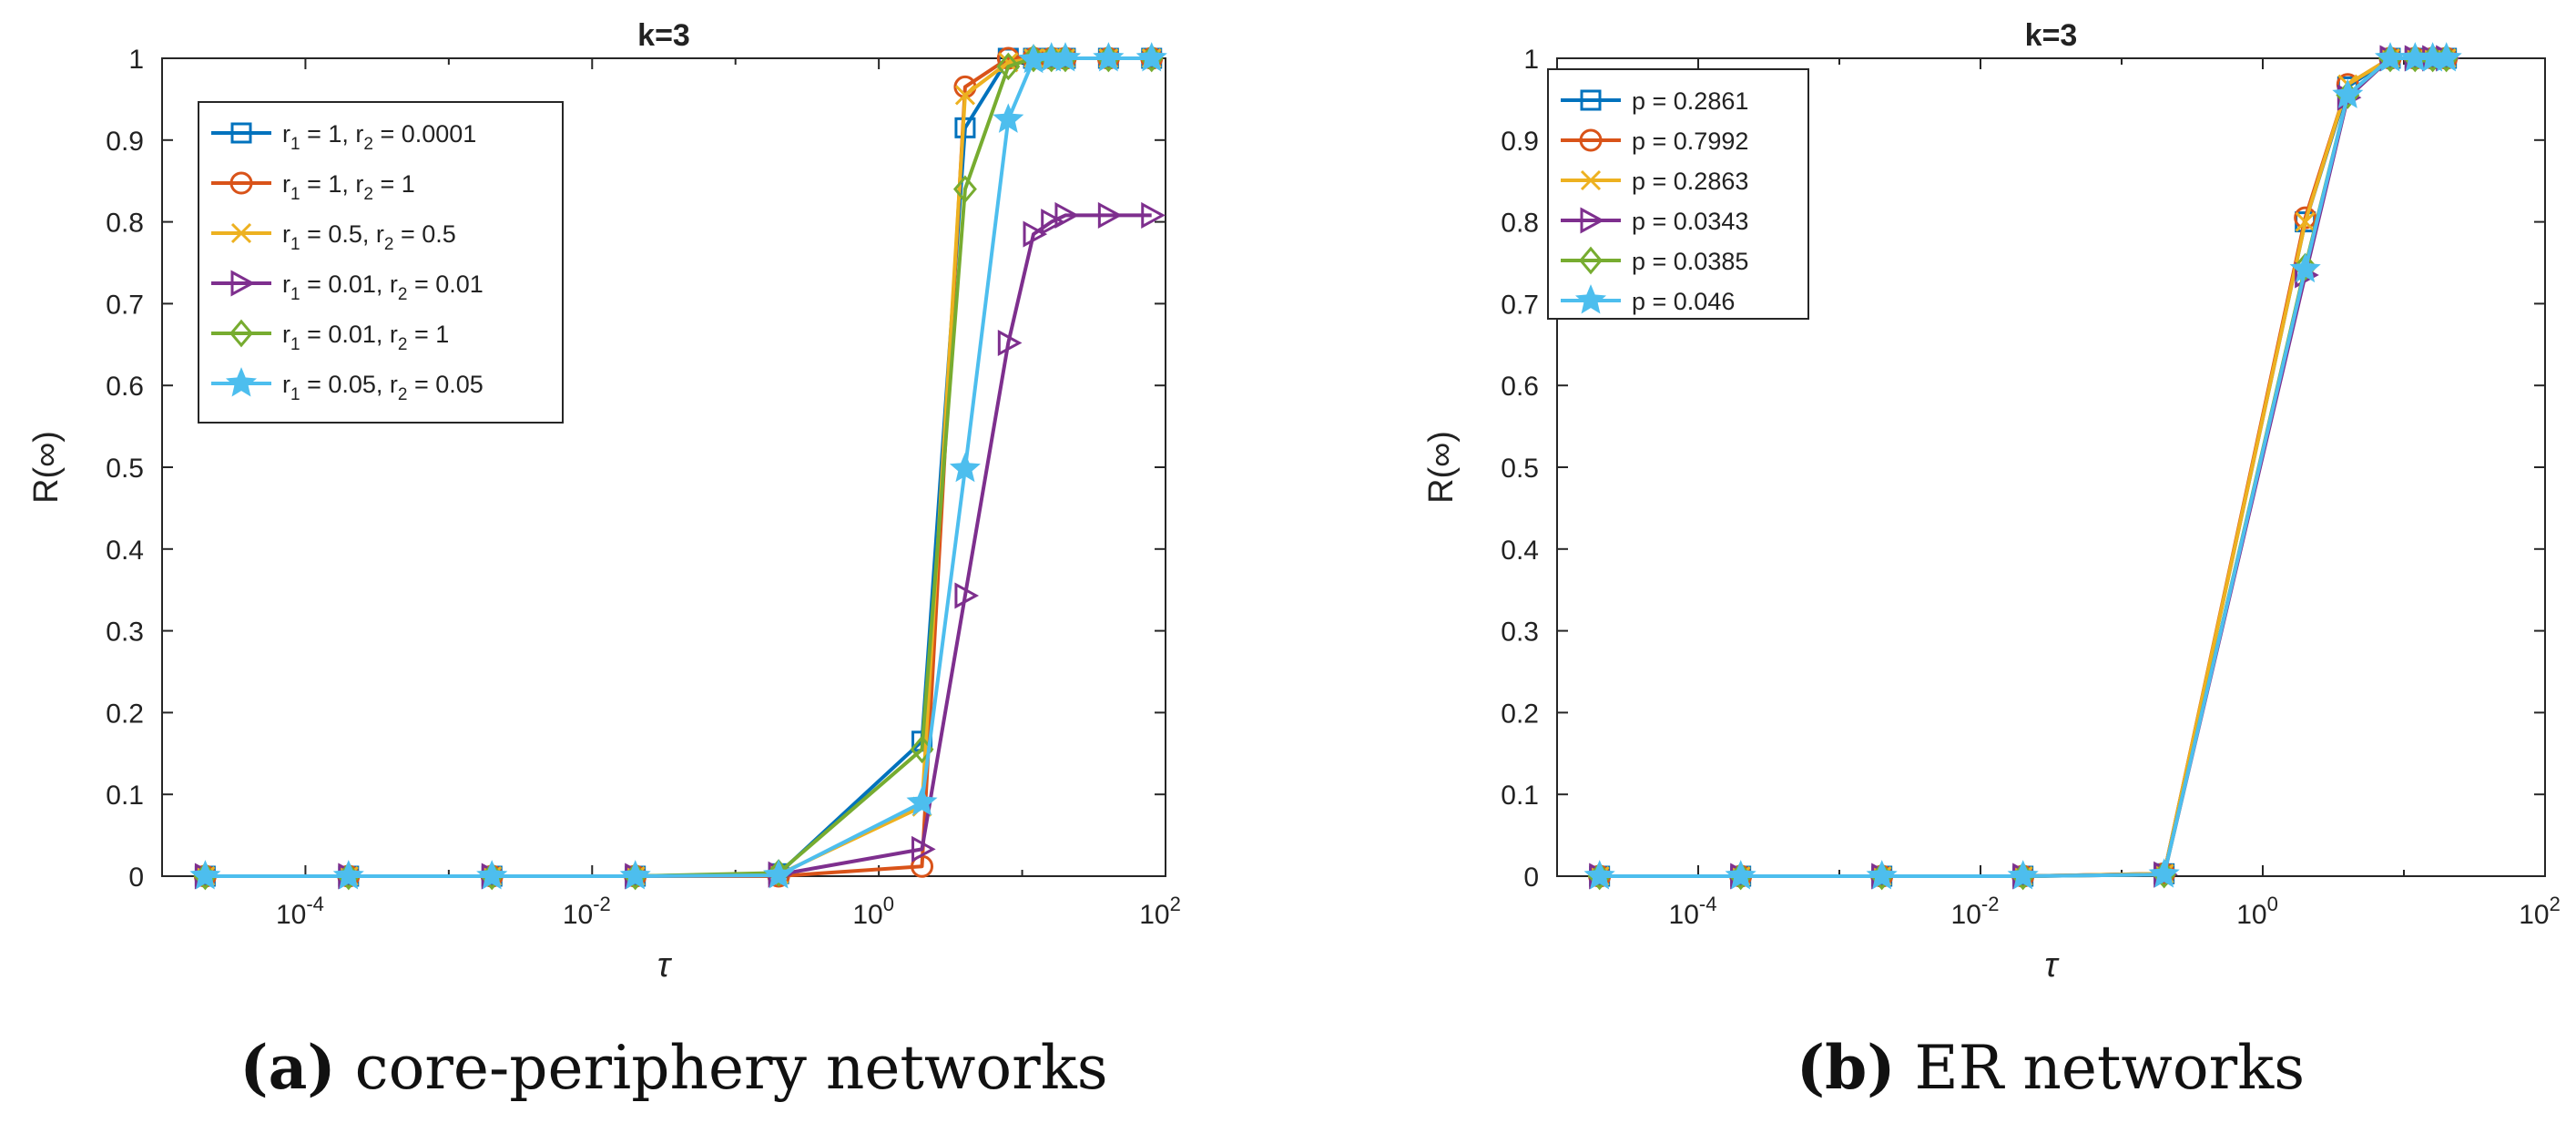 Image resolution: width=2576 pixels, height=1123 pixels. Describe the element at coordinates (2257, 911) in the screenshot. I see `x-tick-label: 10⁰` at that location.